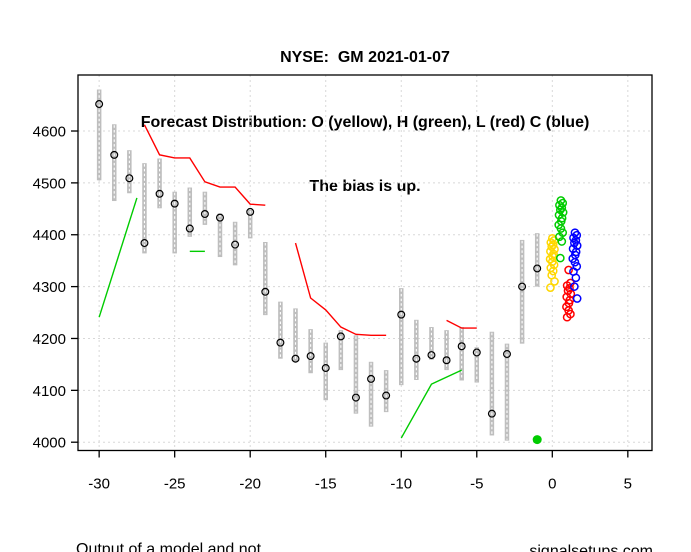 The image size is (691, 552). Describe the element at coordinates (628, 484) in the screenshot. I see `x-tick-label: 5` at that location.